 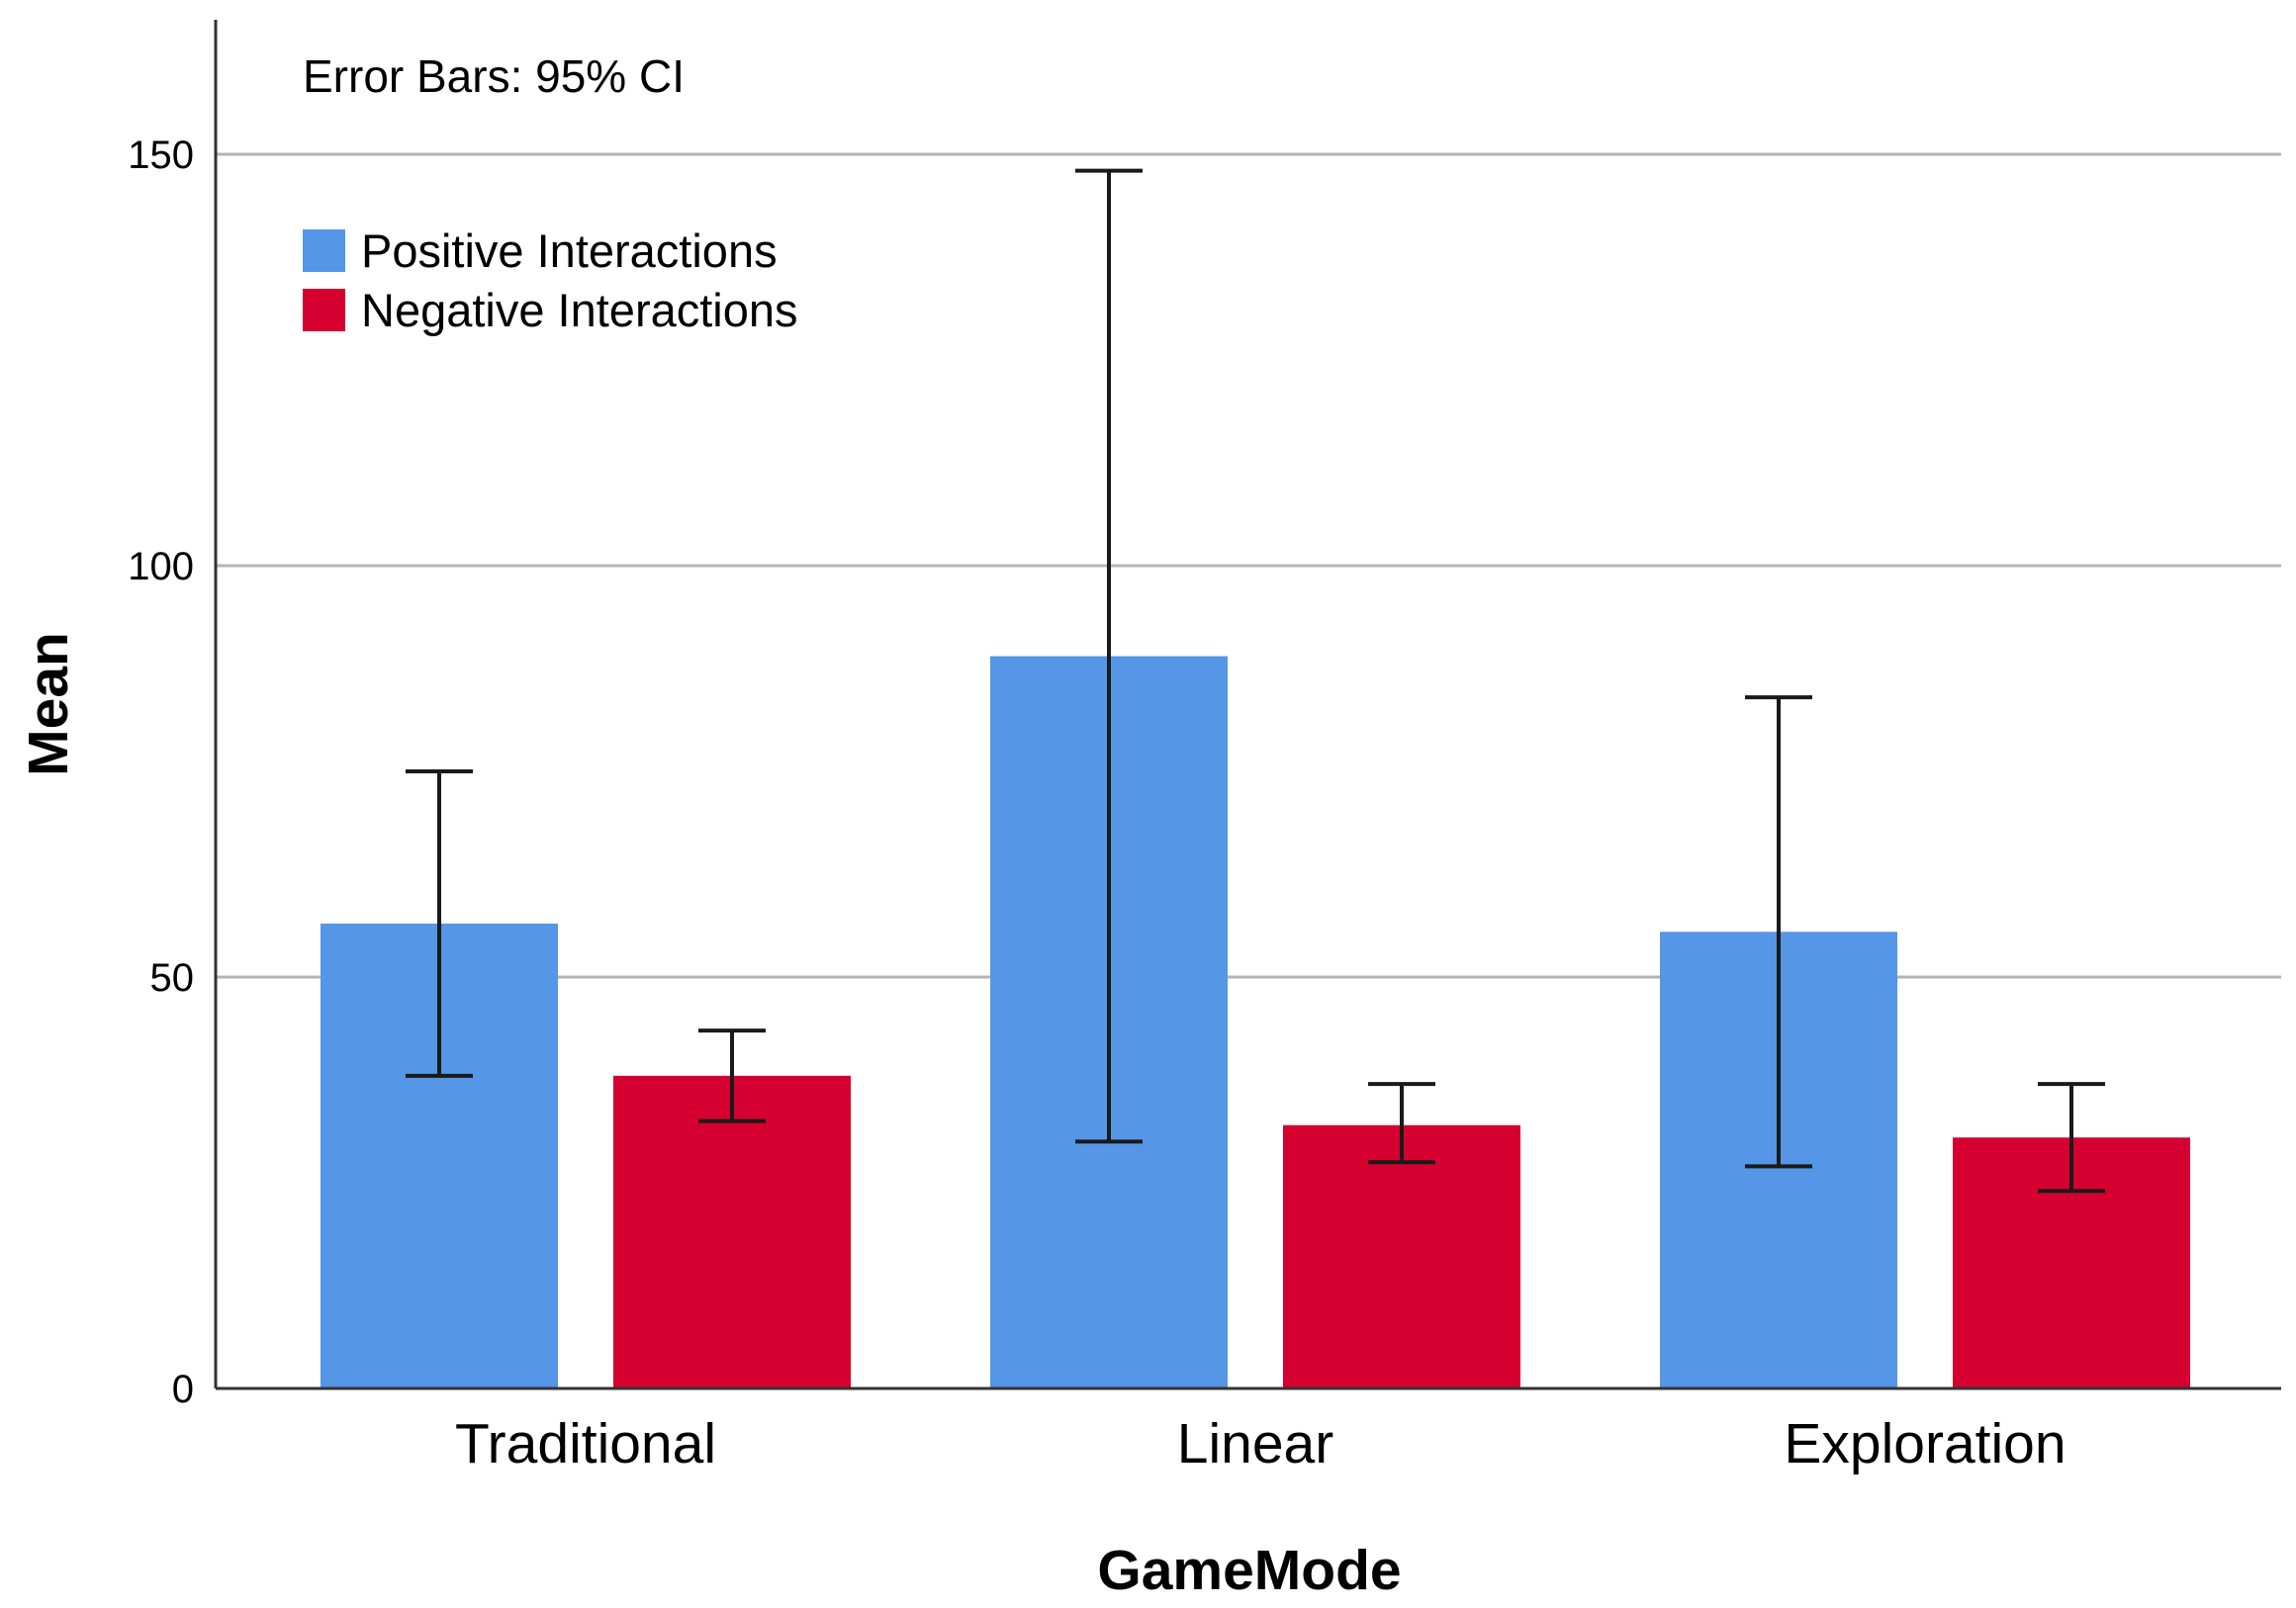 What do you see at coordinates (172, 978) in the screenshot?
I see `y-tick-label: 50` at bounding box center [172, 978].